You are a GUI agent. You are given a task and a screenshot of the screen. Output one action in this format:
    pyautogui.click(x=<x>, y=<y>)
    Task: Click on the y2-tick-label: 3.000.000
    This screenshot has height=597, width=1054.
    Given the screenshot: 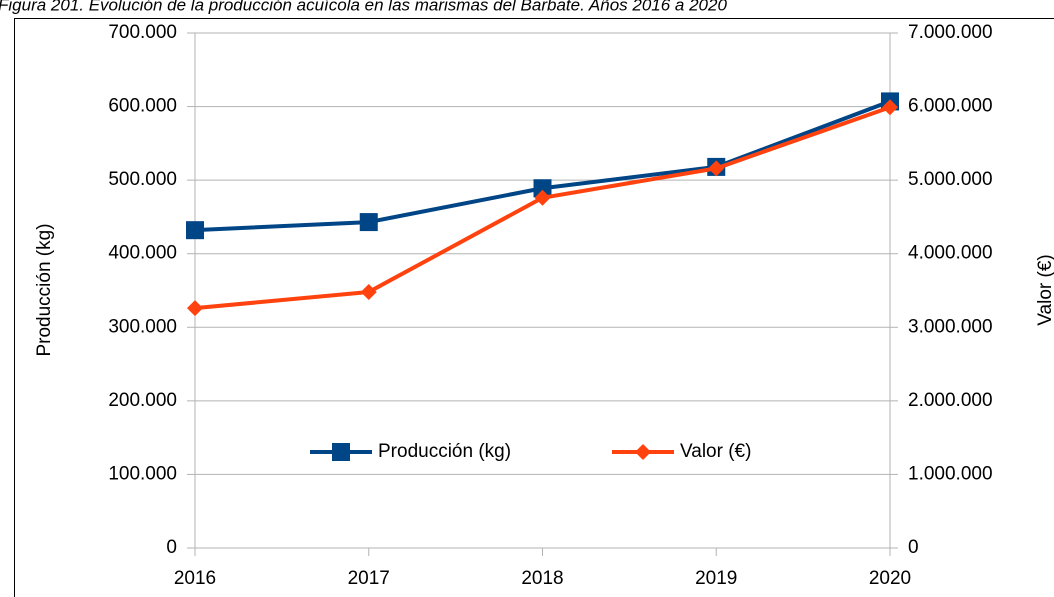 What is the action you would take?
    pyautogui.click(x=950, y=326)
    